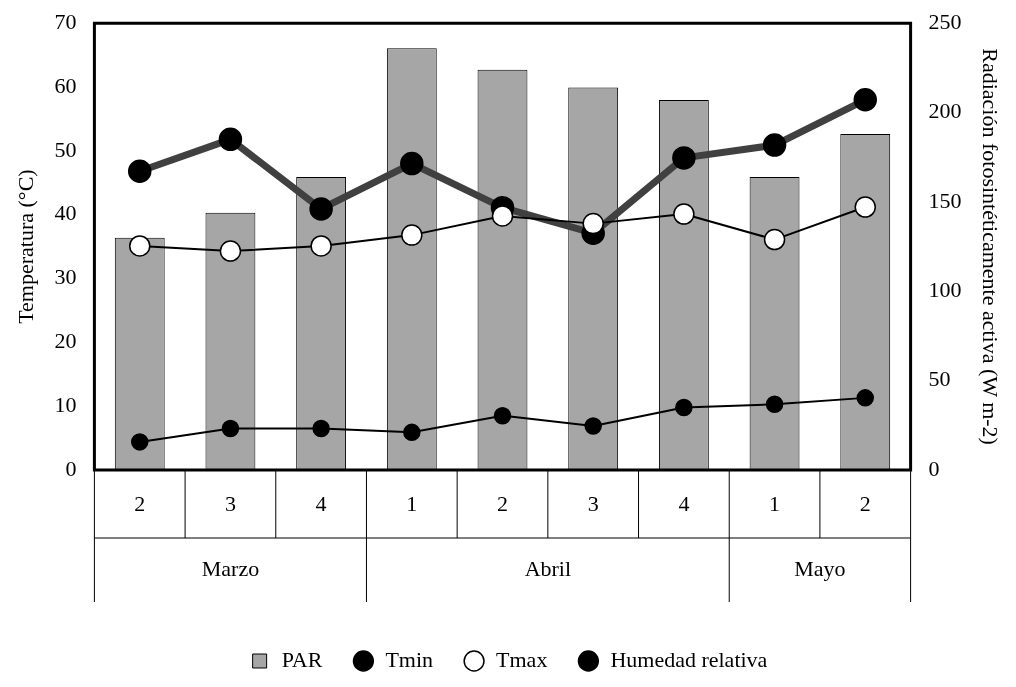 This screenshot has width=1016, height=687. What do you see at coordinates (65, 21) in the screenshot?
I see `y-tick-label: 70` at bounding box center [65, 21].